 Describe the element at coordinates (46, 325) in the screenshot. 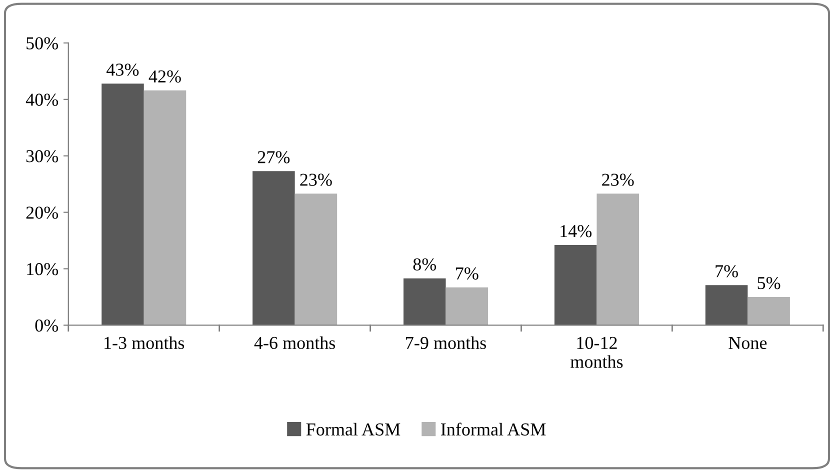

I see `y-tick-label: 0%` at that location.